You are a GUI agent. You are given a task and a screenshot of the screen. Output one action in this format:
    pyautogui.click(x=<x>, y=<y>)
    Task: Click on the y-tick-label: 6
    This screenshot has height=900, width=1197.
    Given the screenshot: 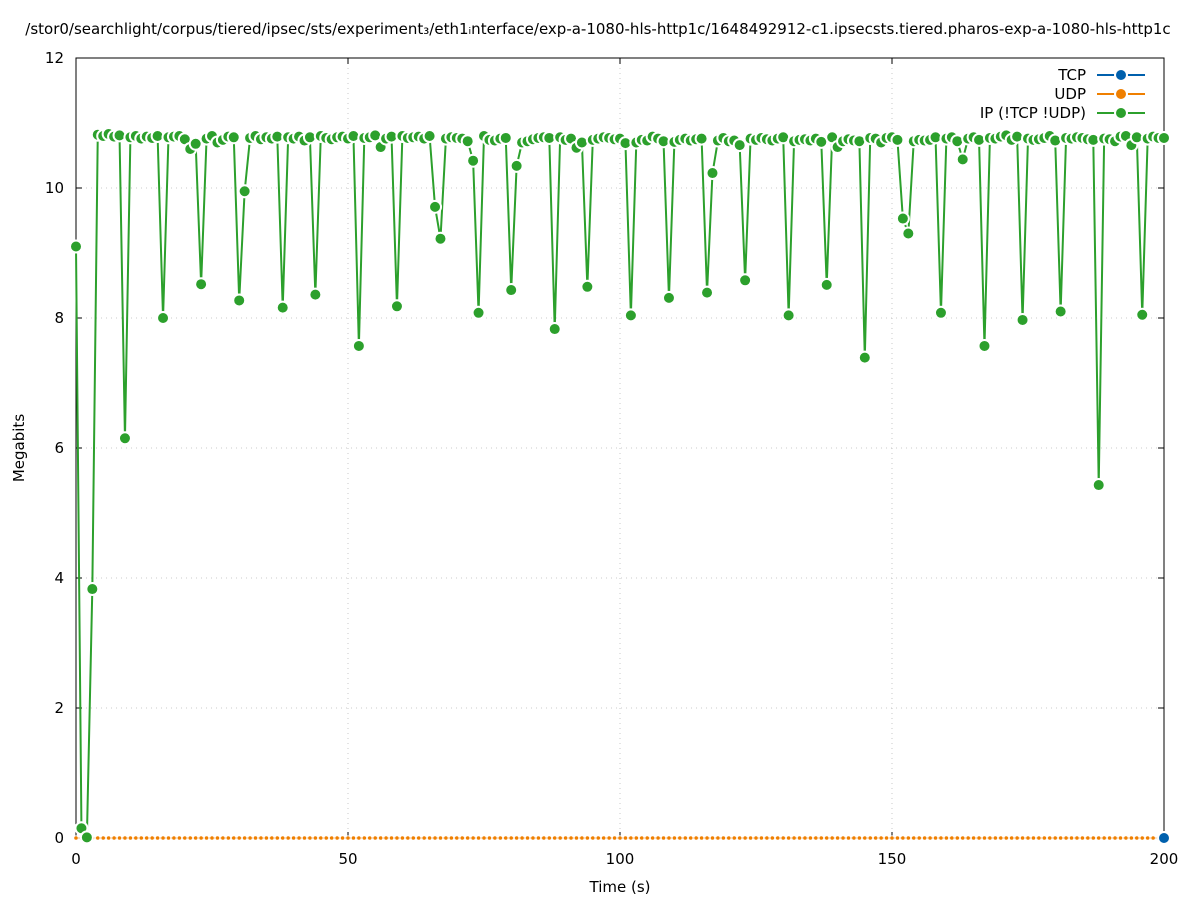 What is the action you would take?
    pyautogui.click(x=59, y=448)
    